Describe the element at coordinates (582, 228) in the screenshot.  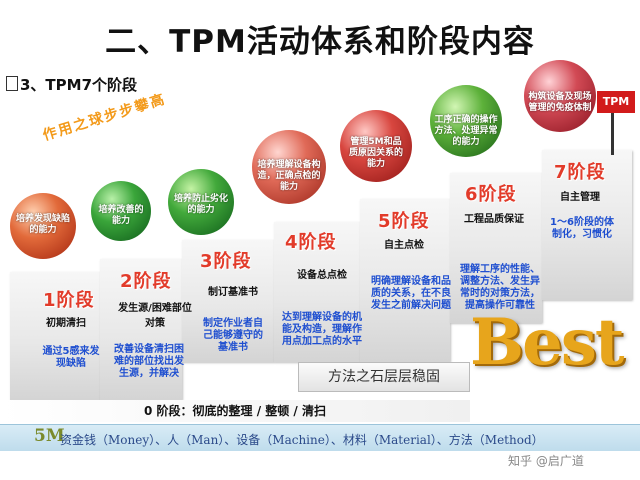
I see `stage-7-desc: 1～6阶段的体制化，习惯化` at that location.